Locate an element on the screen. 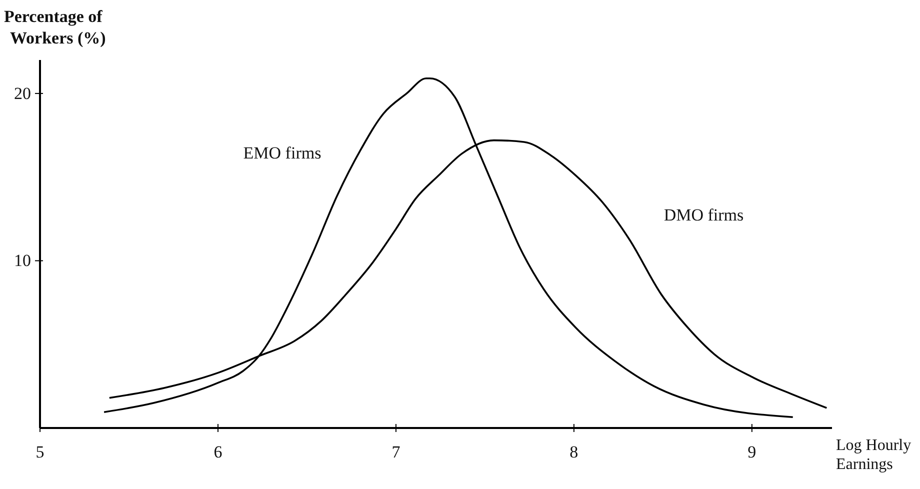 This screenshot has height=489, width=920. x-tick-label: 6 is located at coordinates (218, 452).